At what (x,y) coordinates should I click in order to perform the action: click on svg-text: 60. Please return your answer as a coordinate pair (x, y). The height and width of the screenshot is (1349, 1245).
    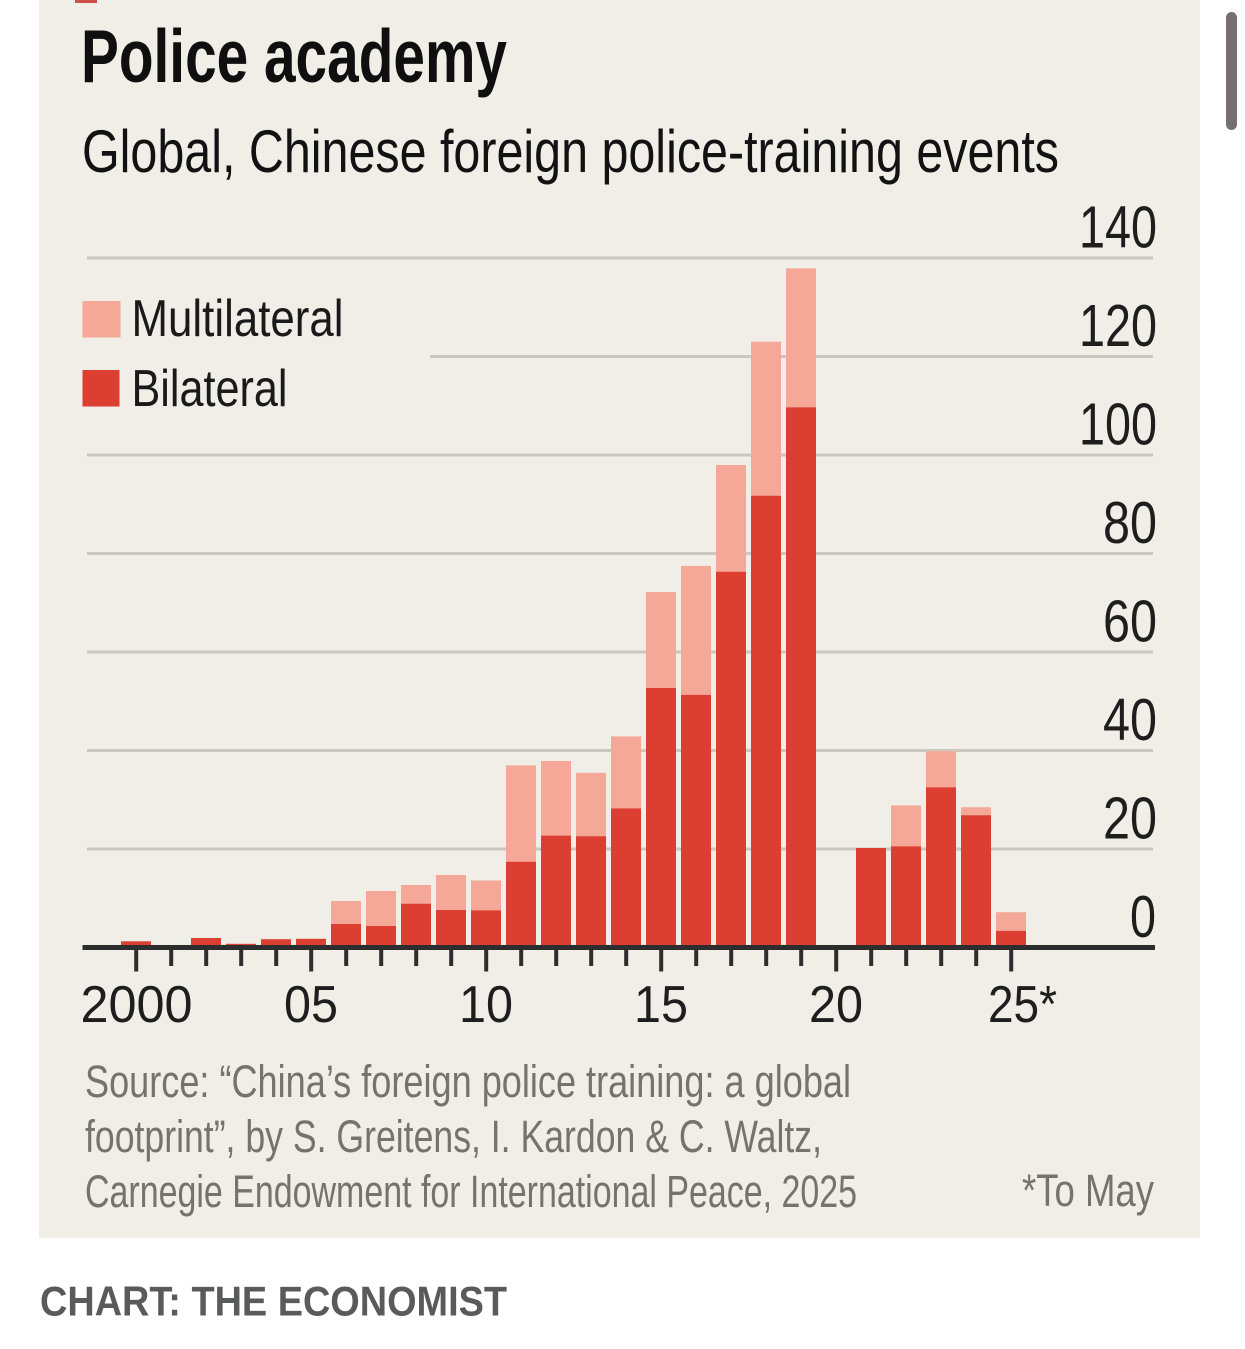
    Looking at the image, I should click on (1130, 622).